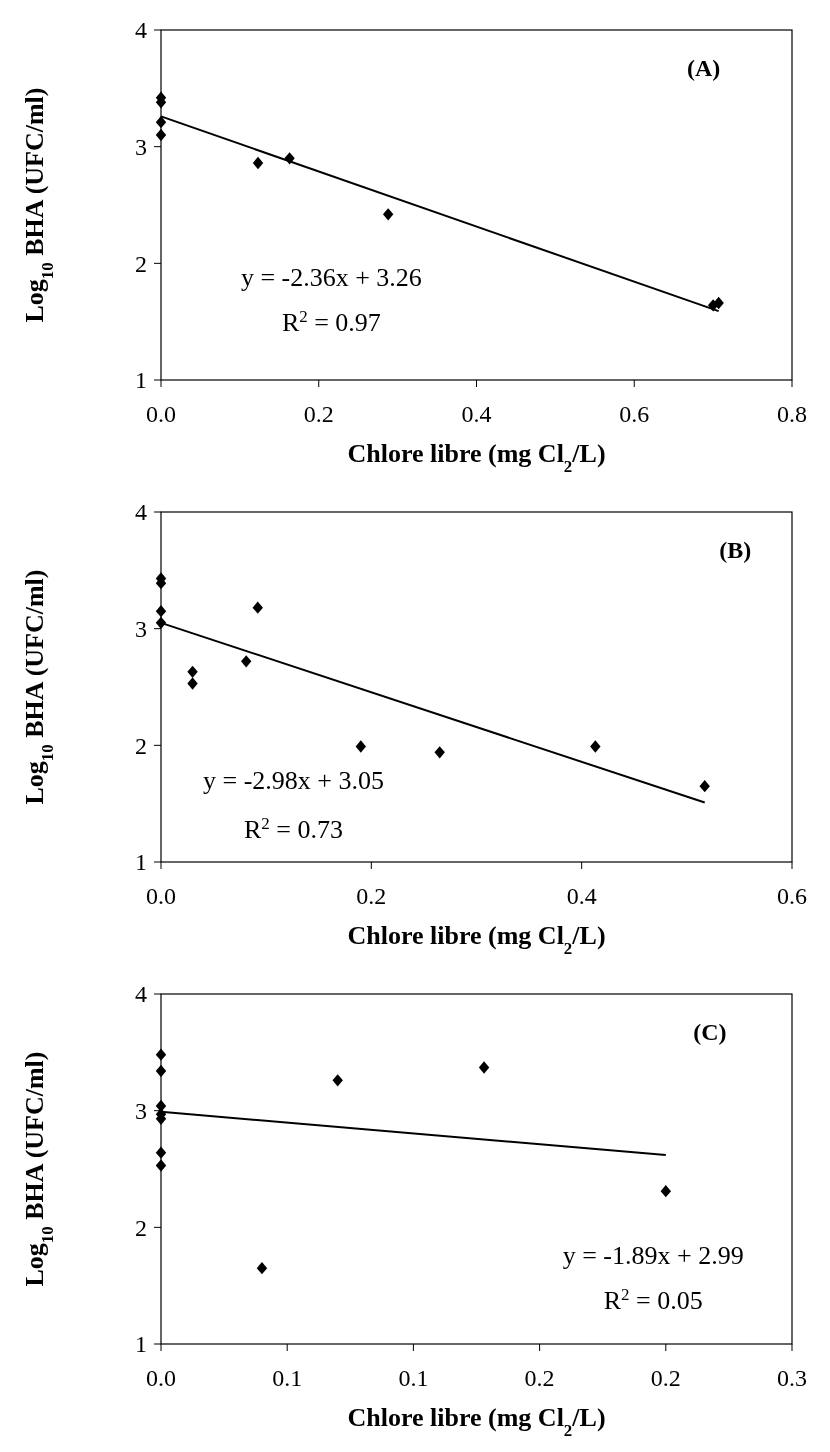  I want to click on annotation: y = -2.36x + 3.26, so click(331, 277).